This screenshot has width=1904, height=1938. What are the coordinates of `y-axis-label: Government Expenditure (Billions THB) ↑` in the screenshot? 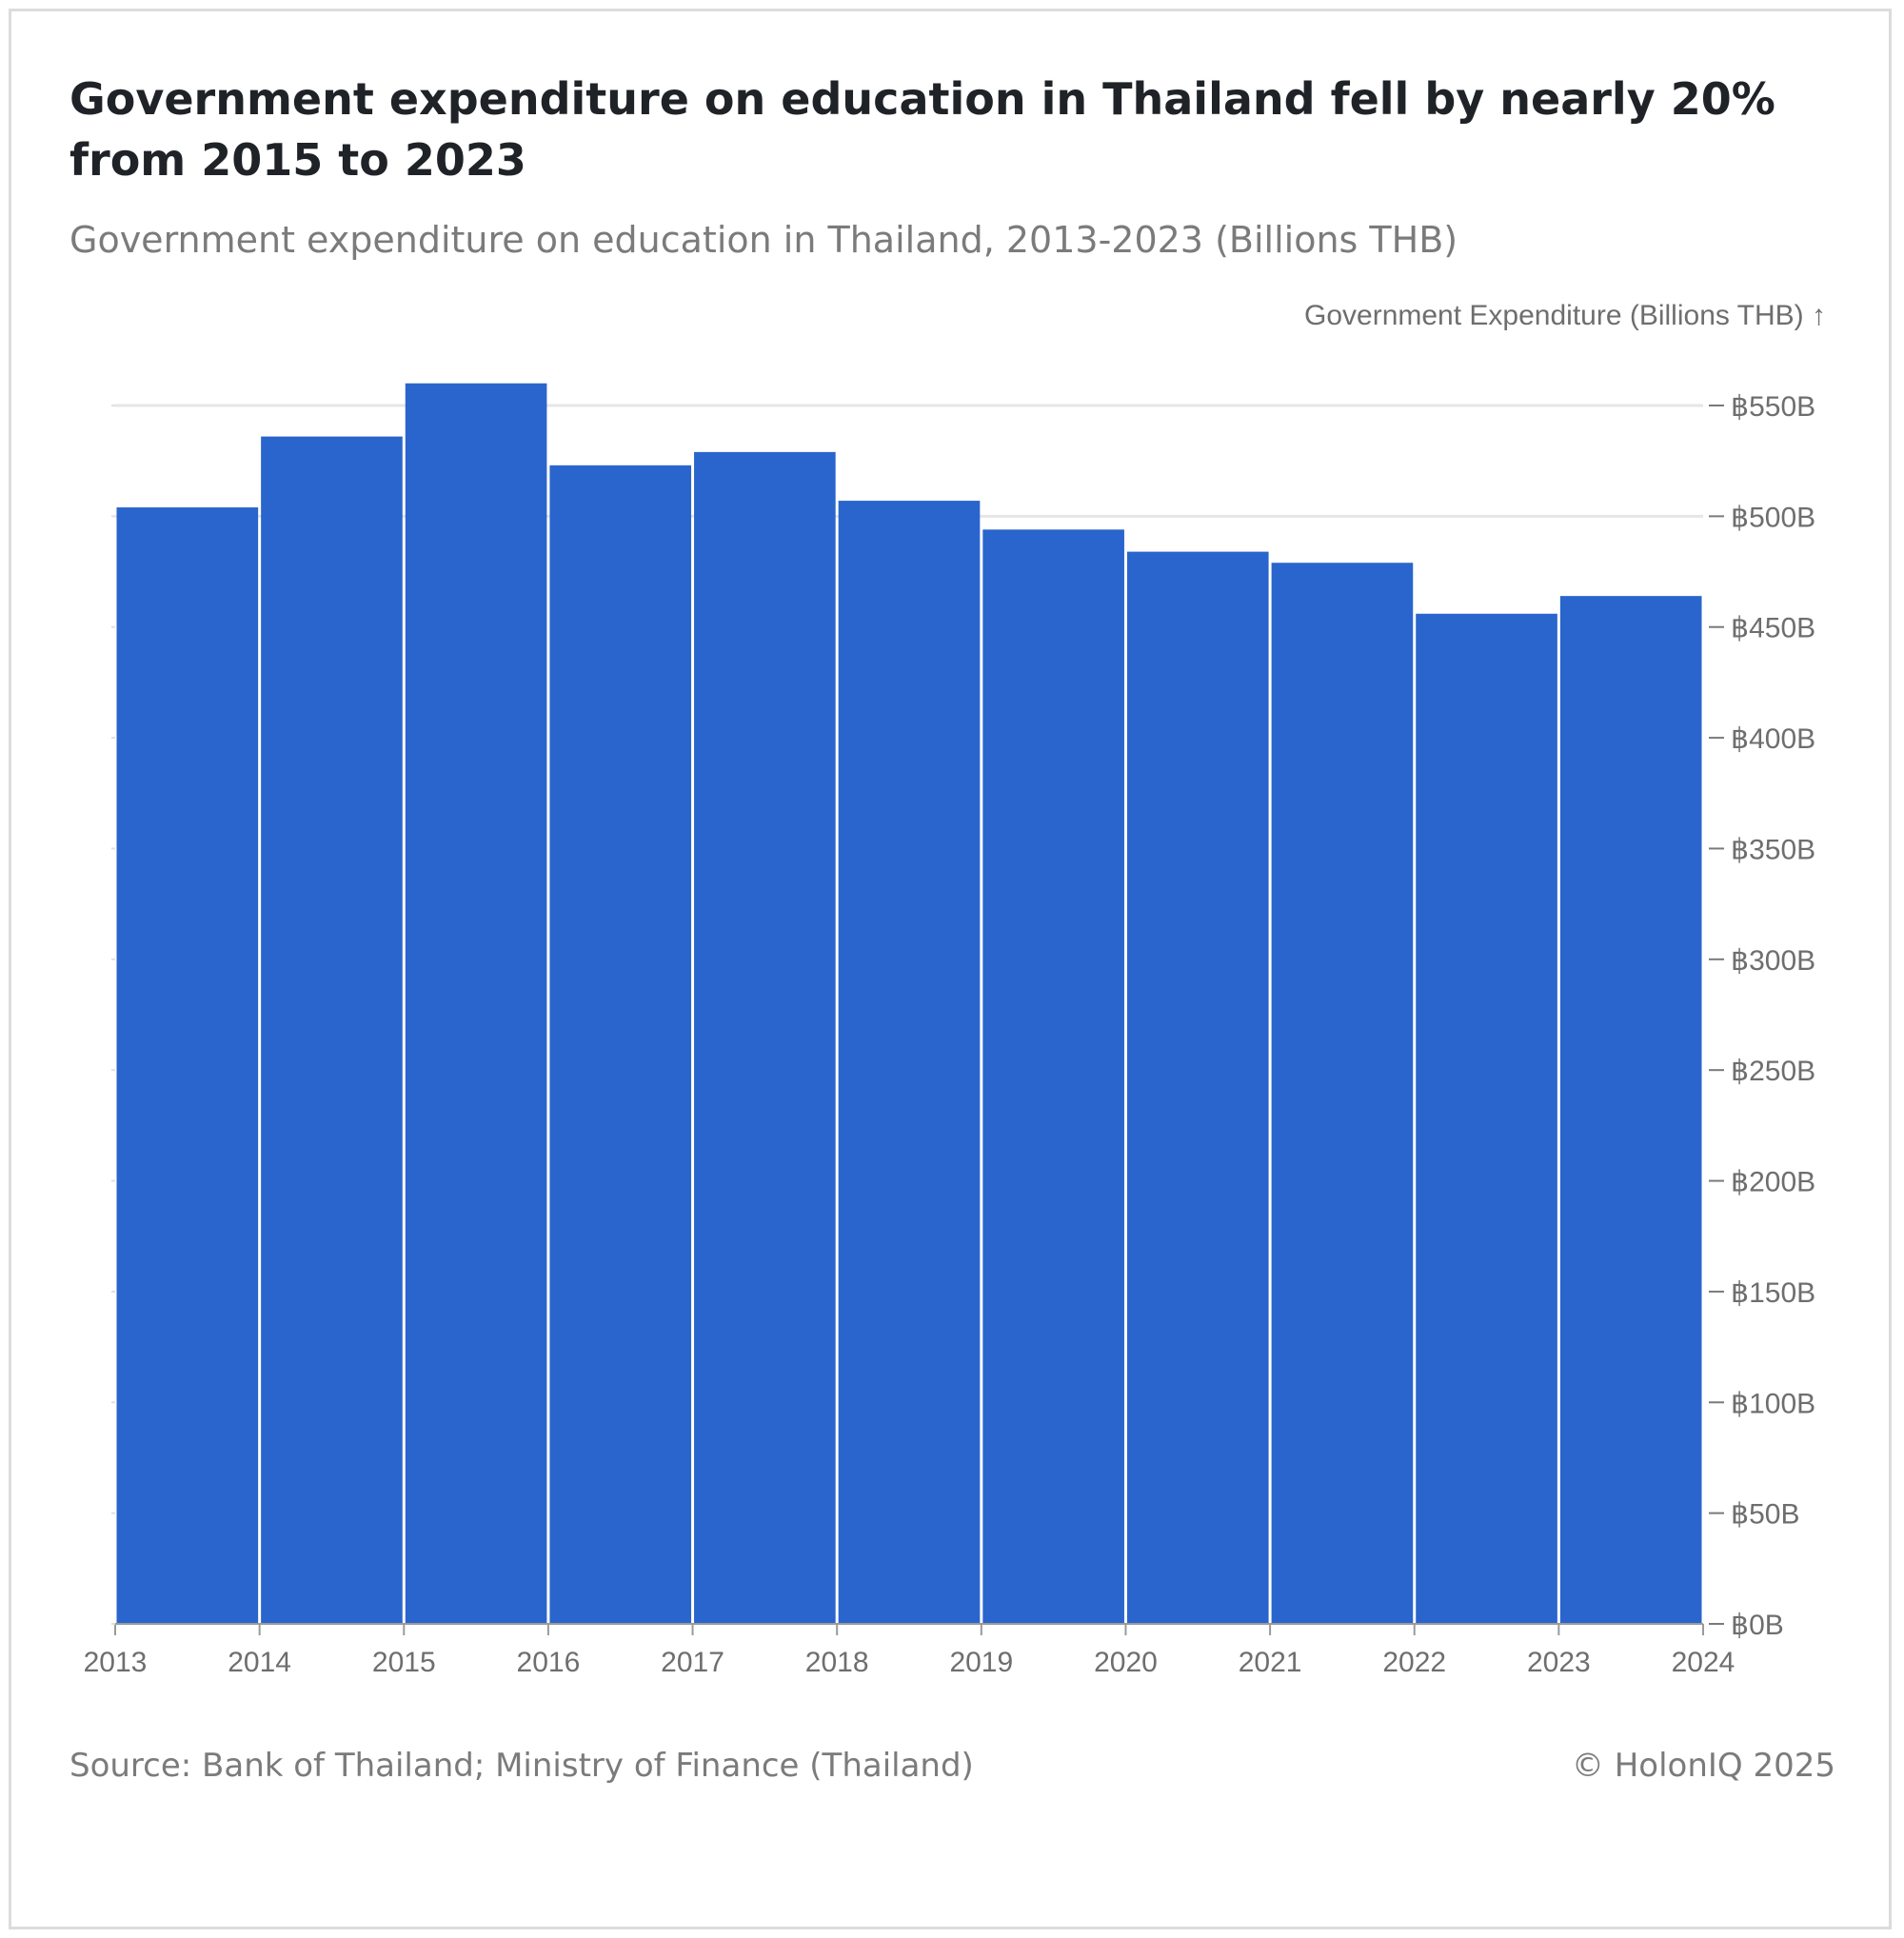 It's located at (1565, 315).